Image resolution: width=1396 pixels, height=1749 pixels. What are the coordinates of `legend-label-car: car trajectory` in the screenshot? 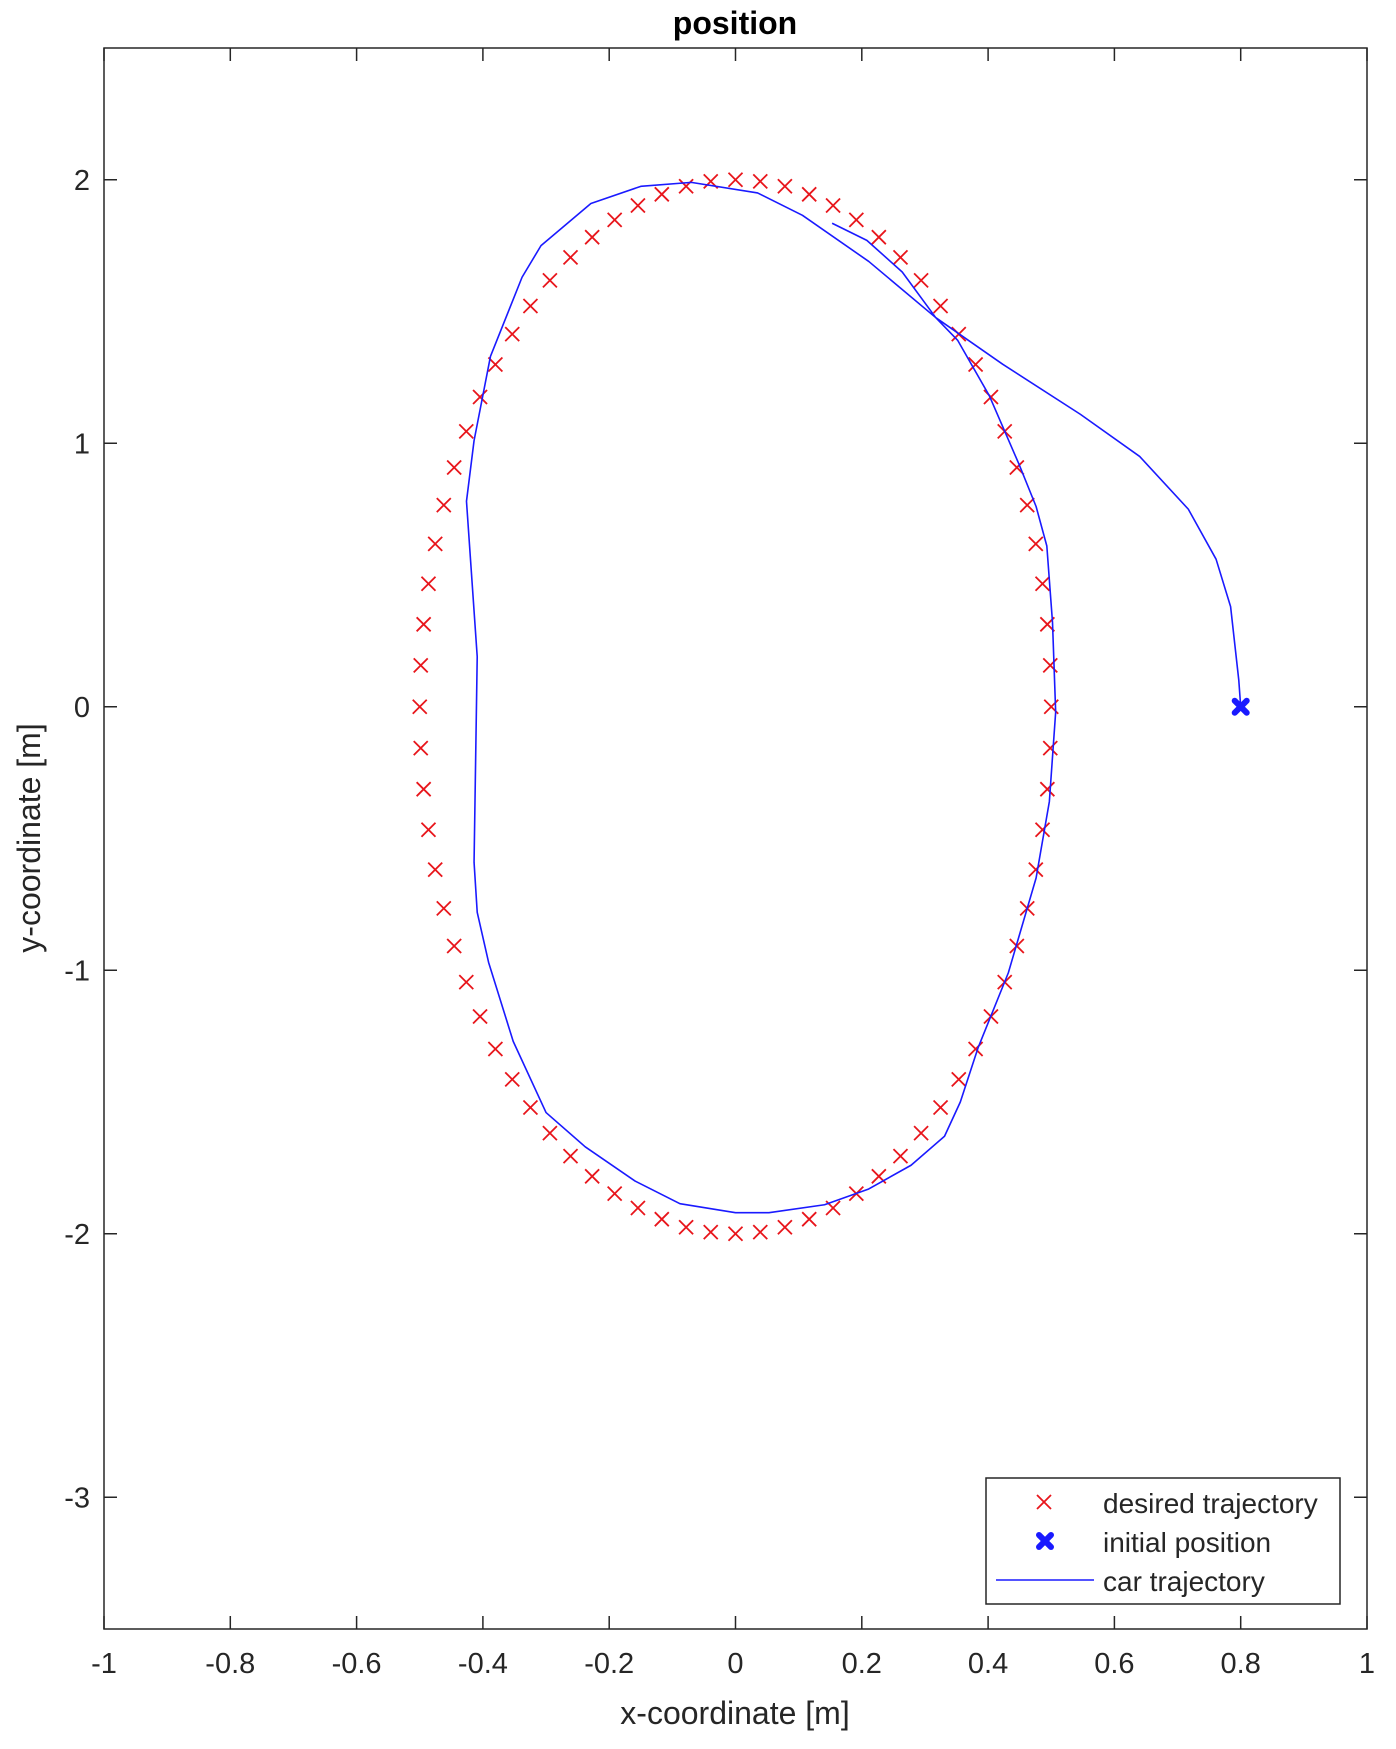 It's located at (1184, 1581).